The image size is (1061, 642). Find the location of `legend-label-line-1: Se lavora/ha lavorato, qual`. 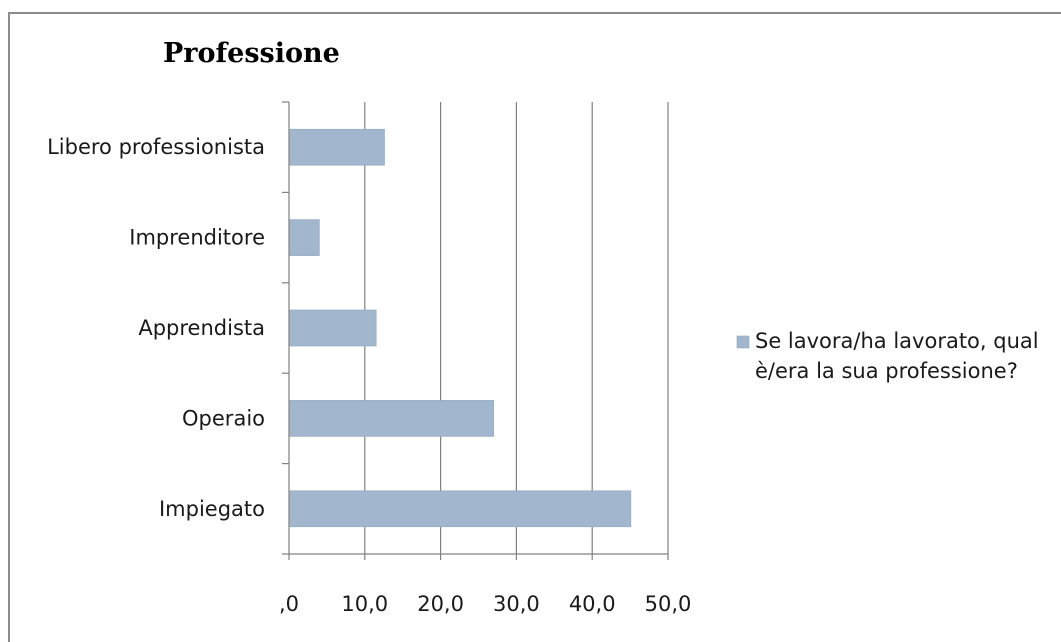

legend-label-line-1: Se lavora/ha lavorato, qual is located at coordinates (897, 341).